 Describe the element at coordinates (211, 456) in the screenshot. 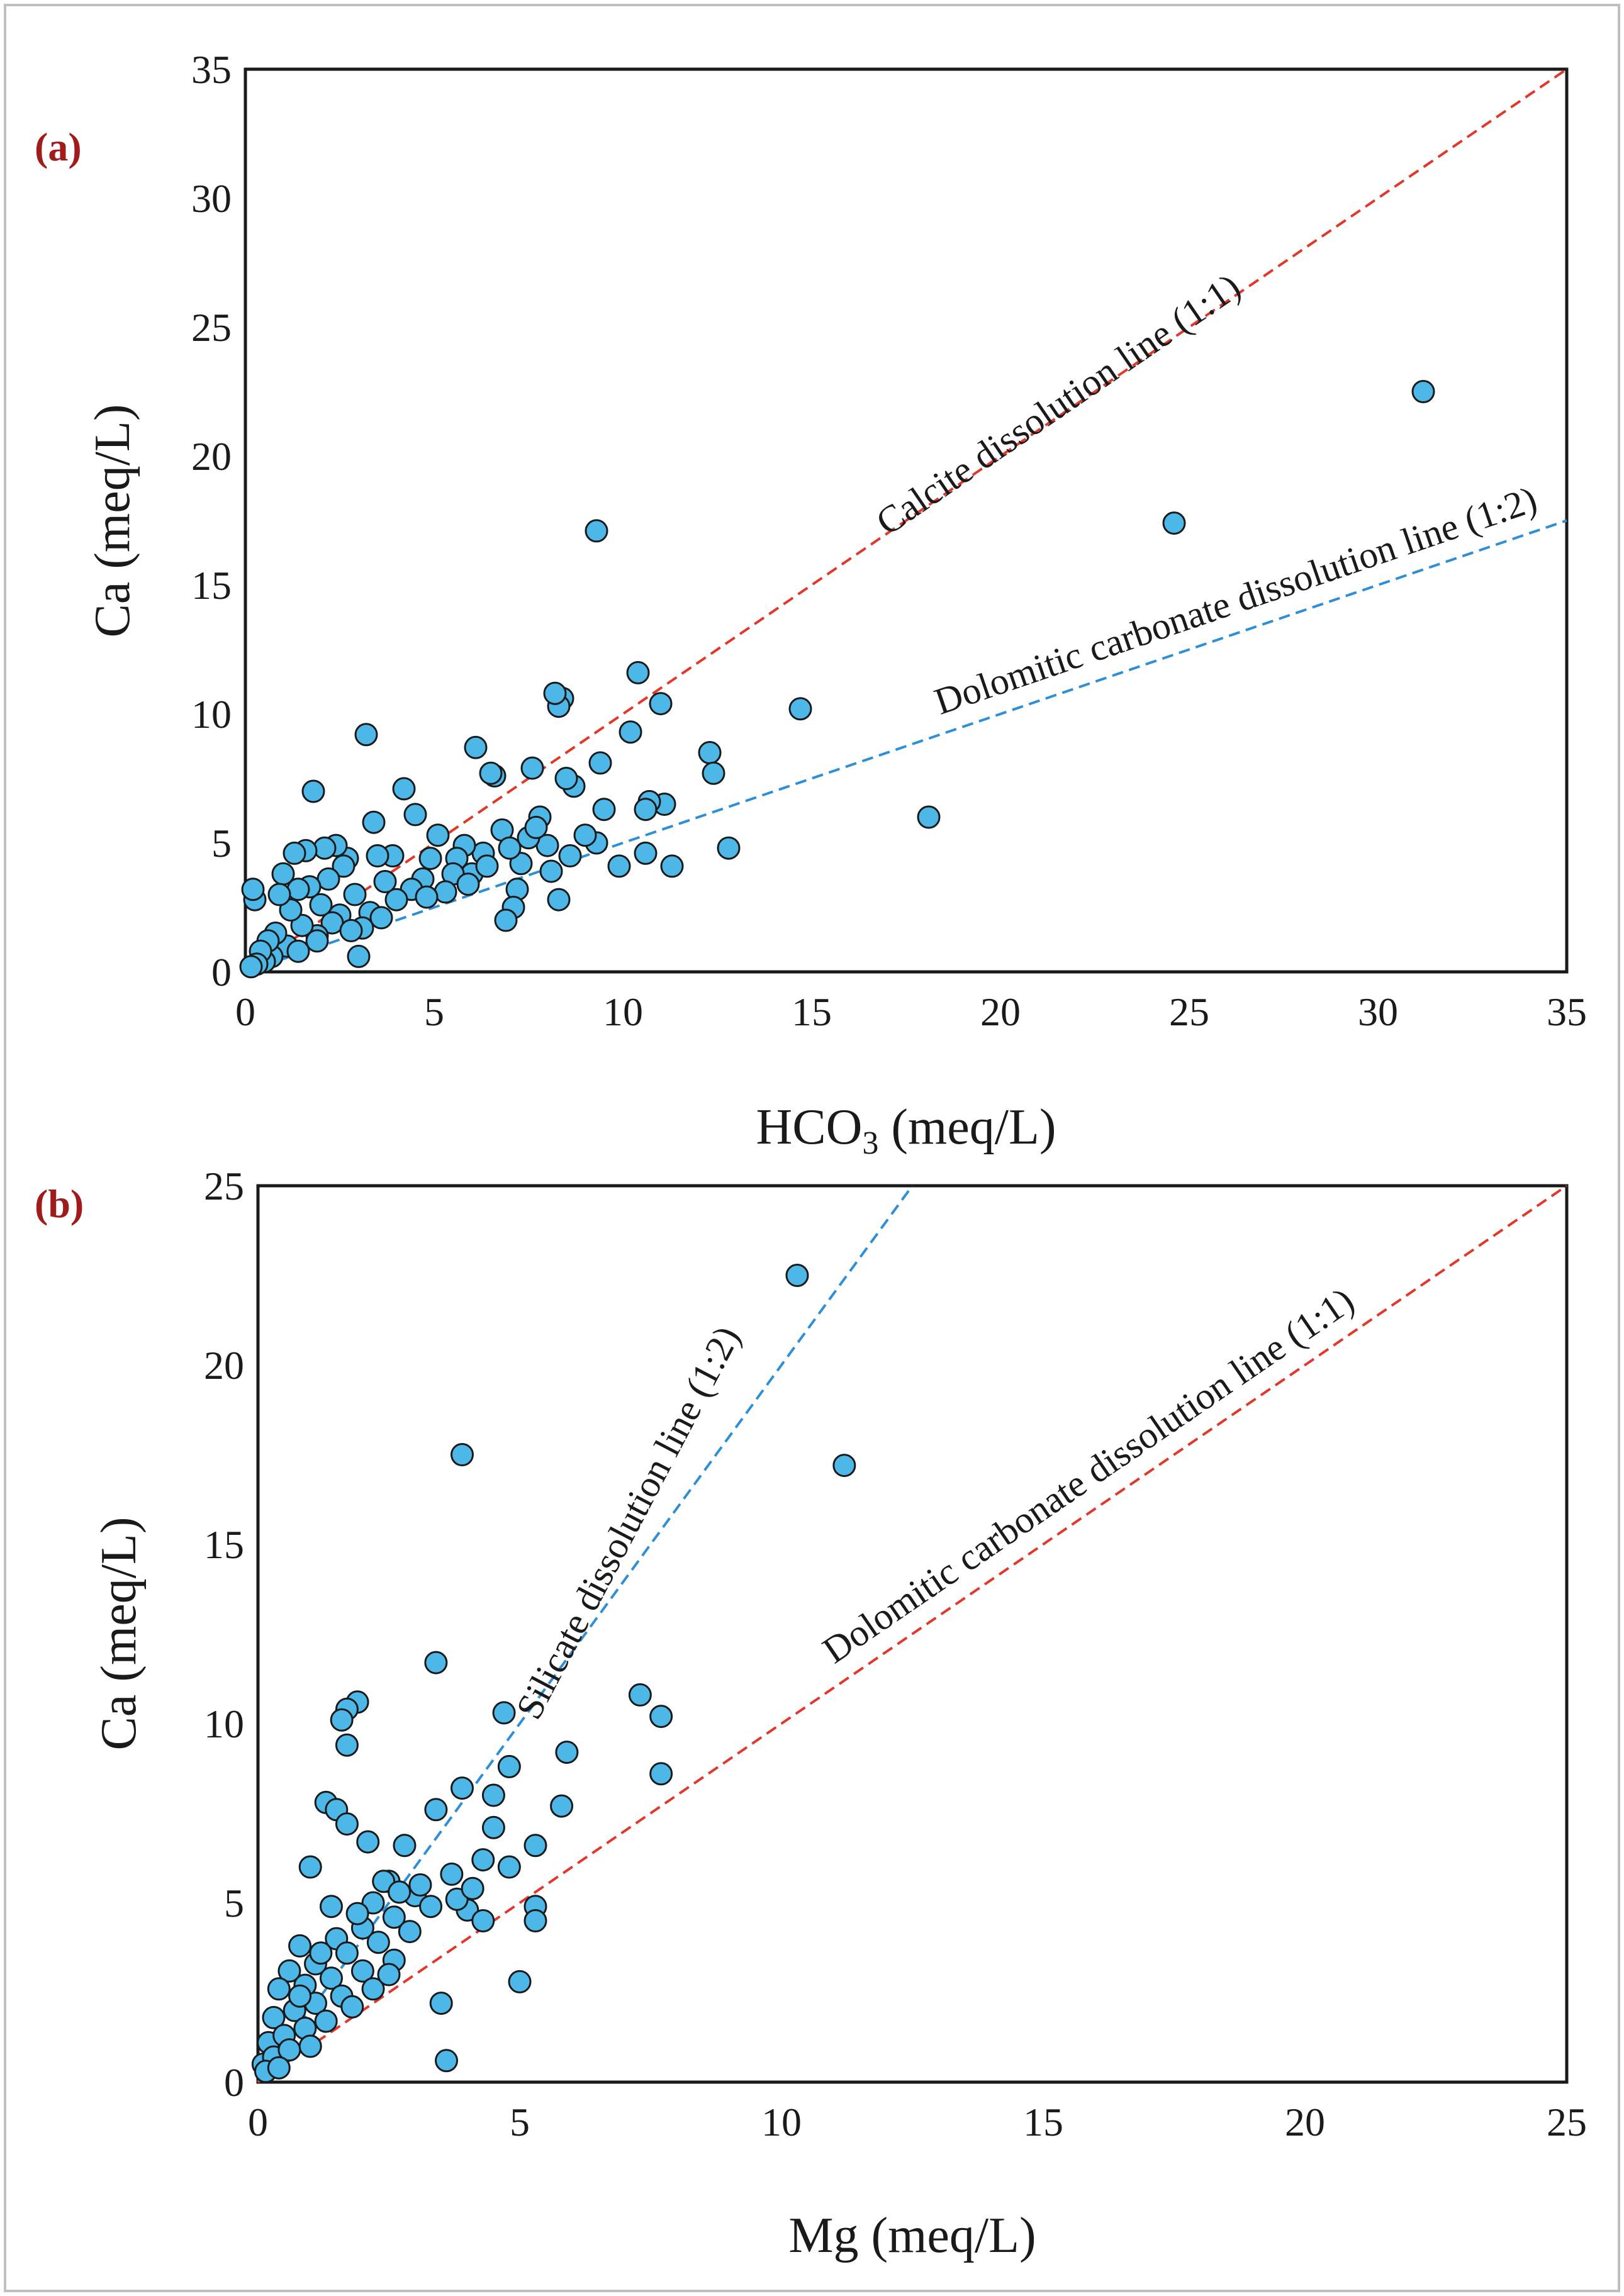

I see `y-tick-label: 20` at that location.